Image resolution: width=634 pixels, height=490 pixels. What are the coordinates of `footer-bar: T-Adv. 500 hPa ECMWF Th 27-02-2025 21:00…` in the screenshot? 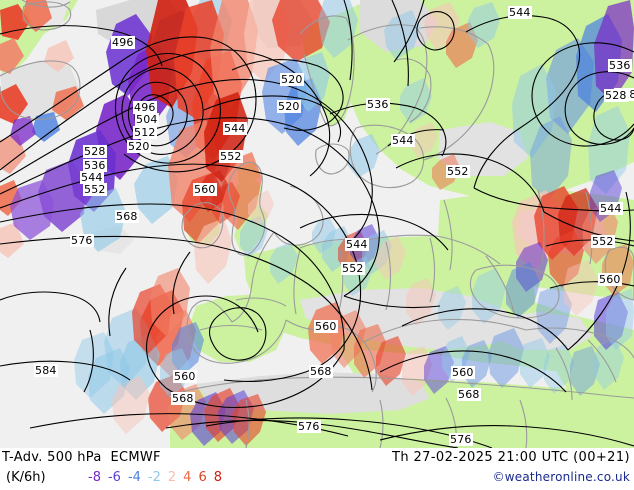 It's located at (317, 469).